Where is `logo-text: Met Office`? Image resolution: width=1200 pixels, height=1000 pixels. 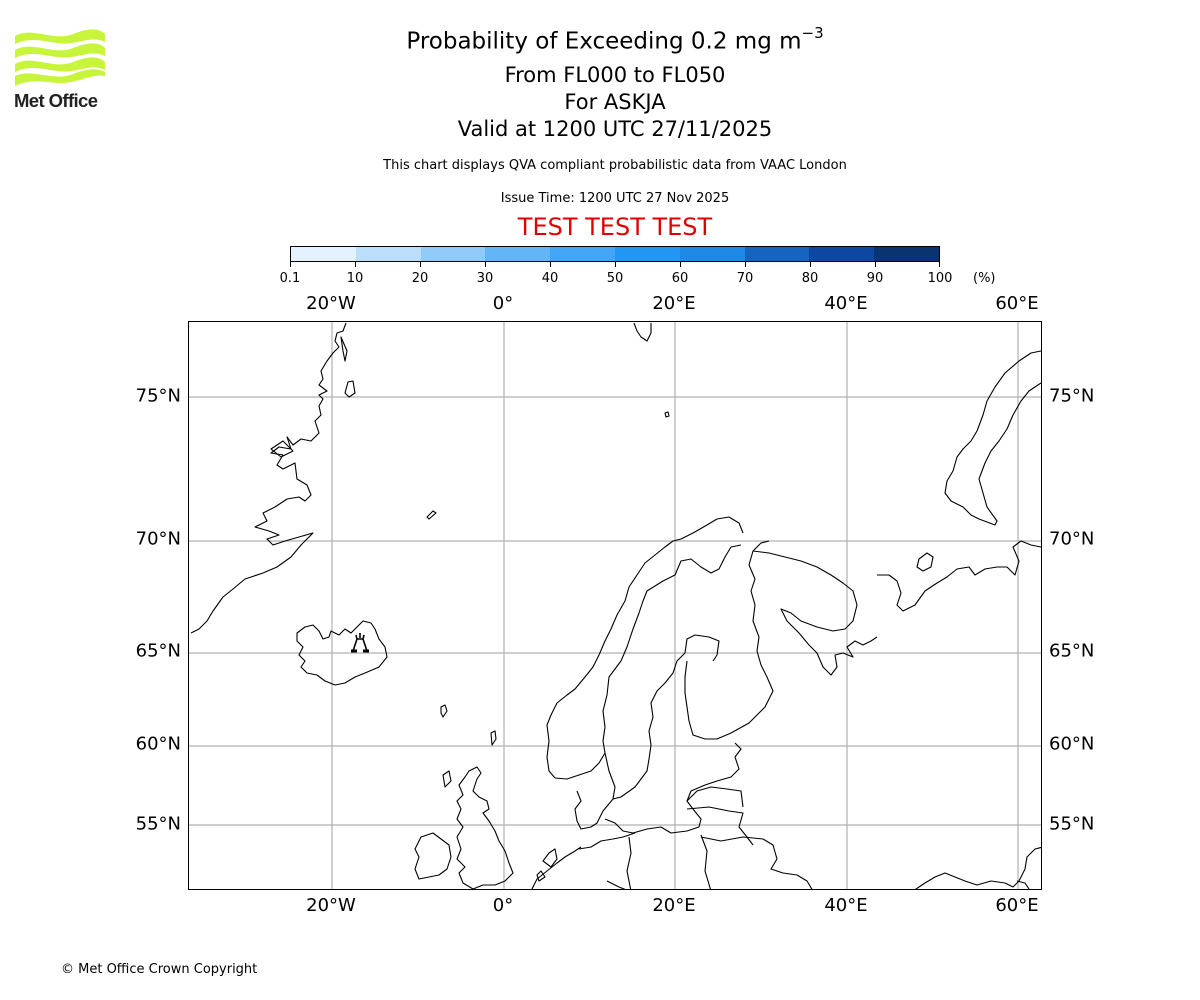
logo-text: Met Office is located at coordinates (56, 100).